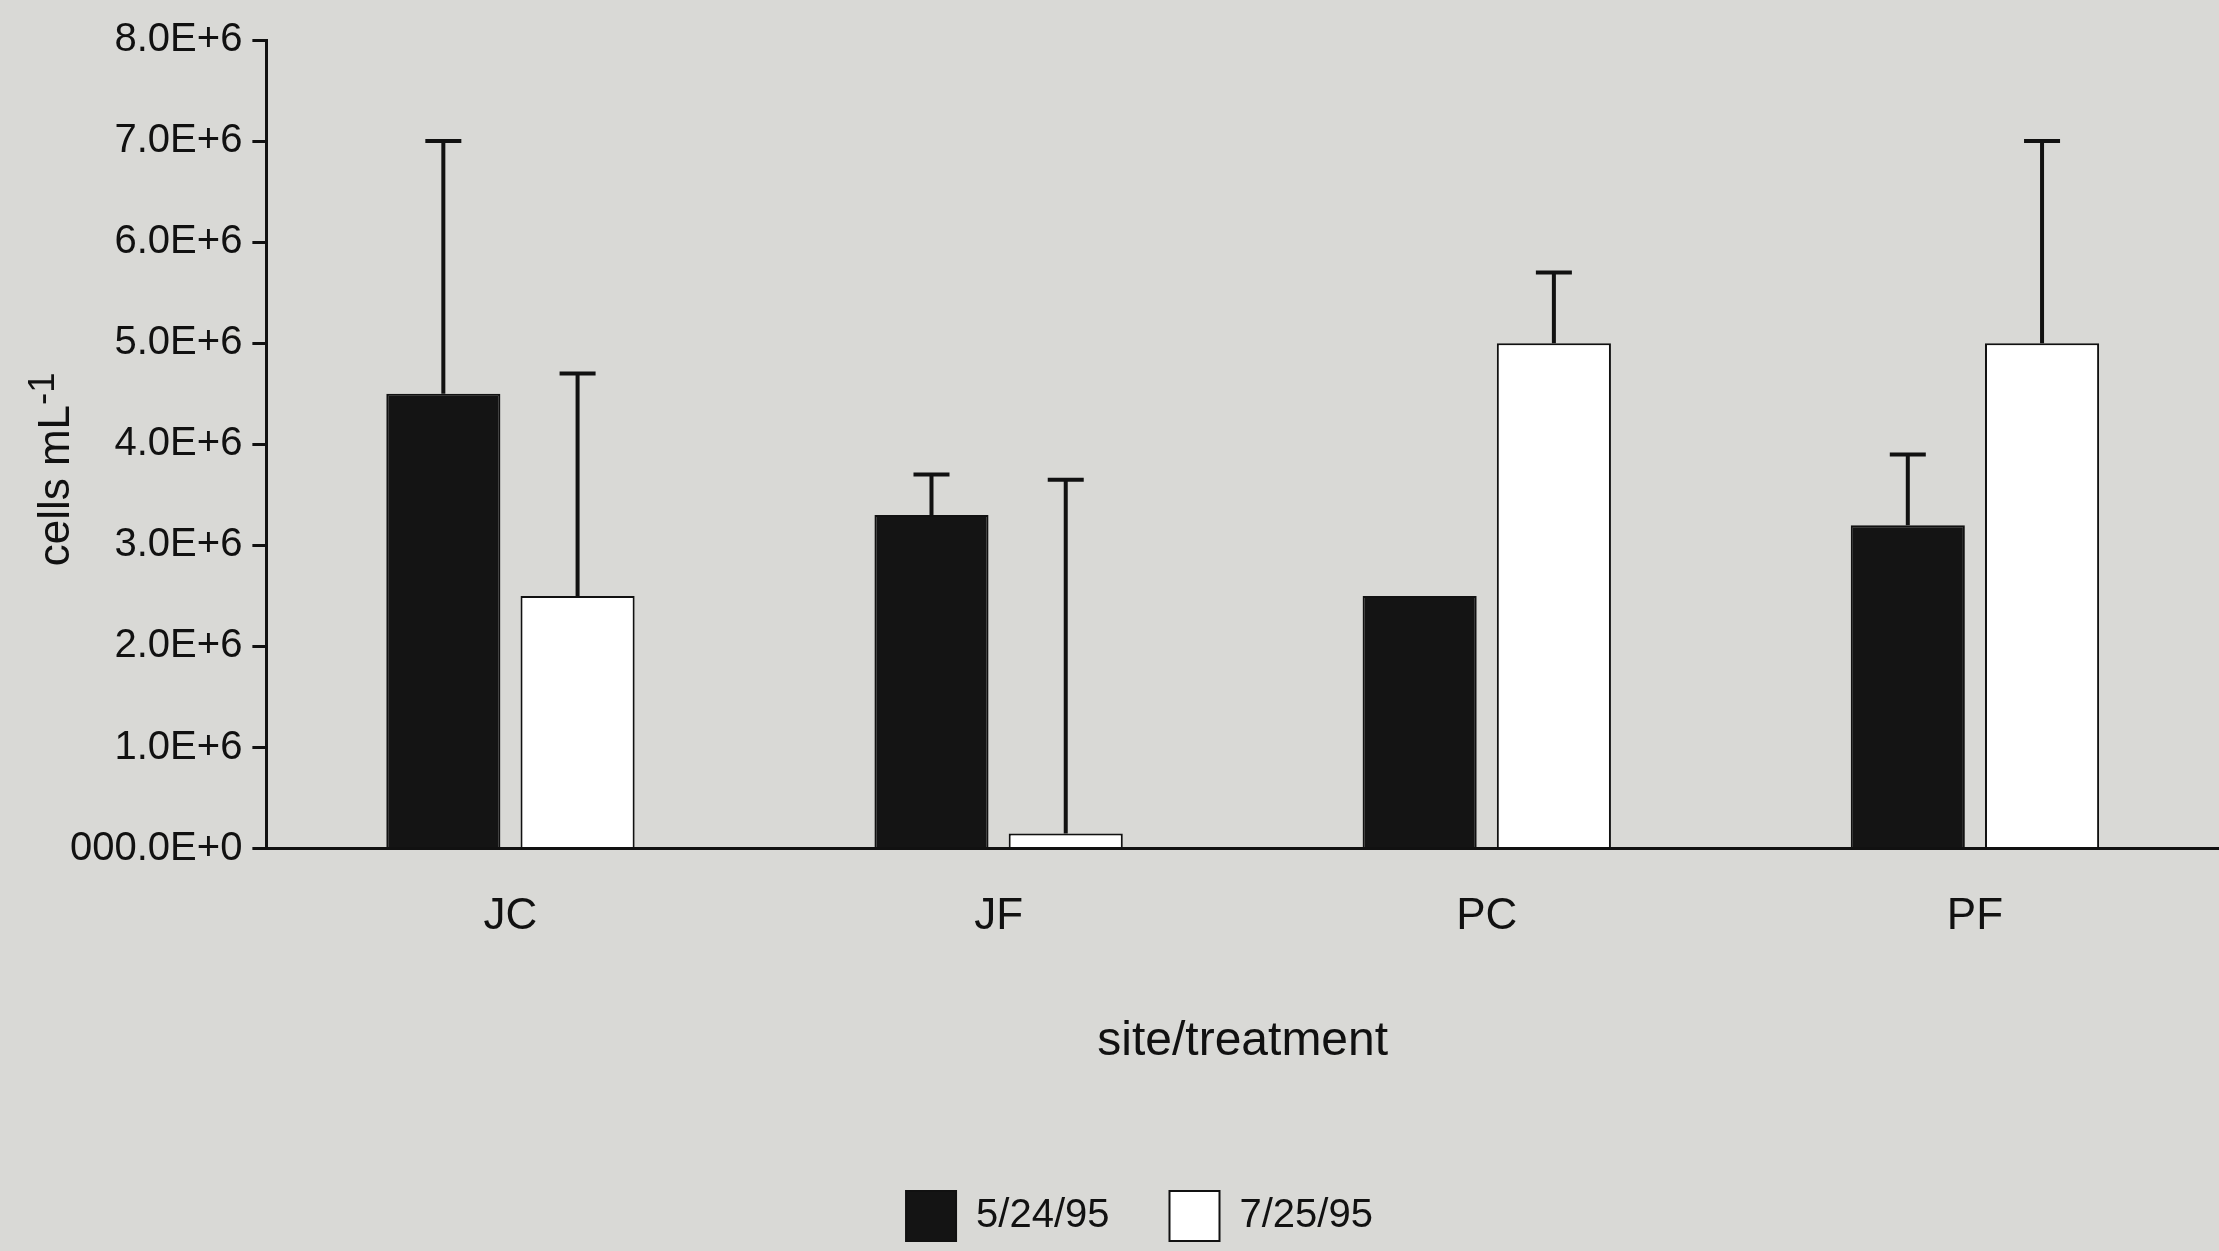  Describe the element at coordinates (1243, 1039) in the screenshot. I see `x-axis-title: site/treatment` at that location.